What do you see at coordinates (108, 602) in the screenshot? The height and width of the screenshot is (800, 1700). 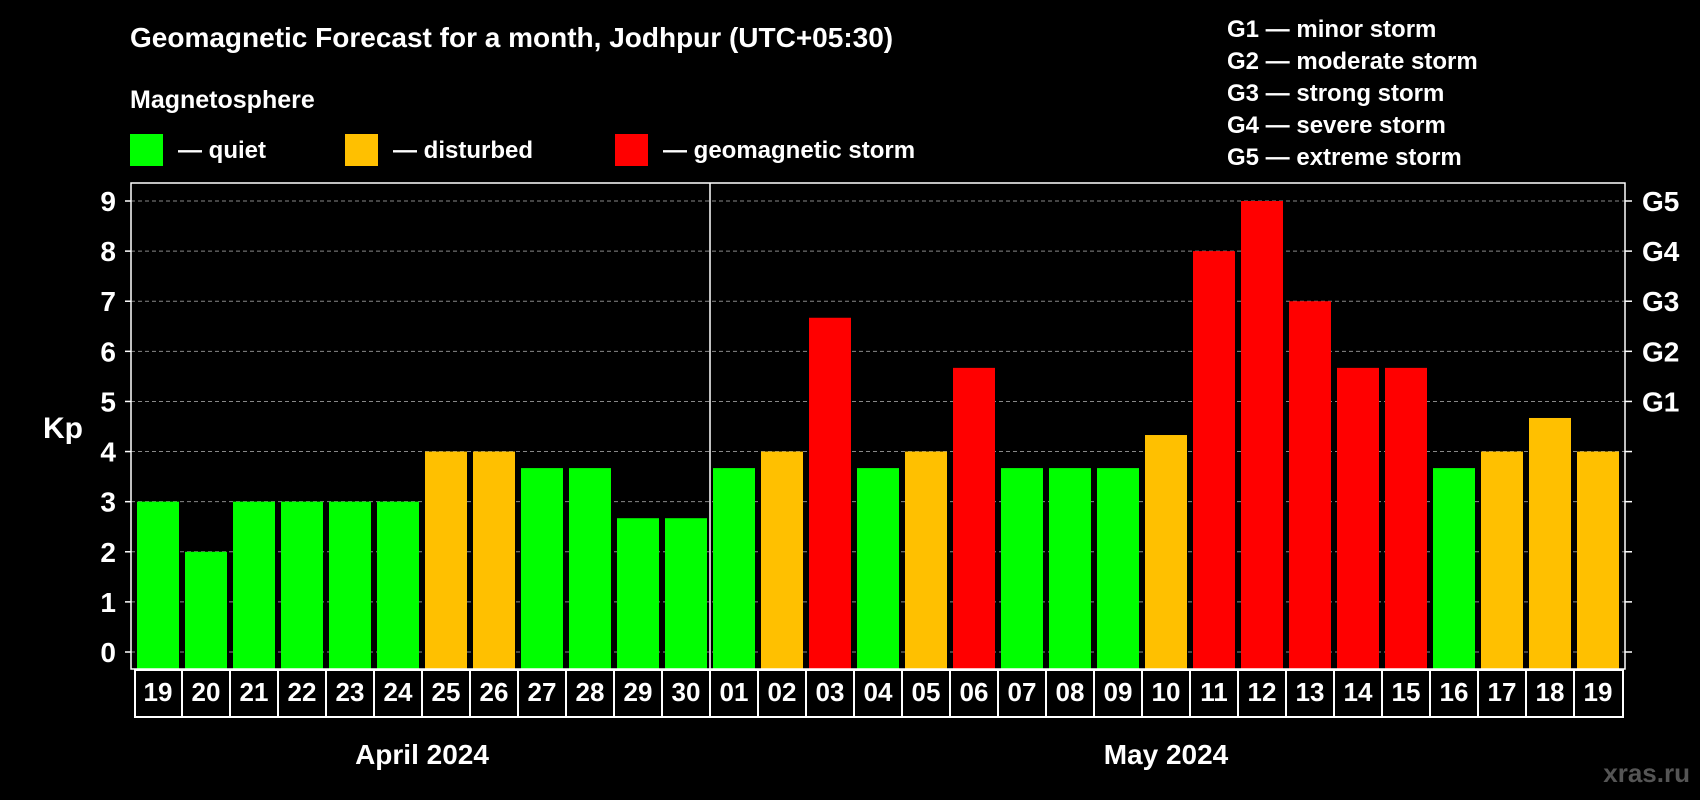 I see `y-tick-label: 1` at bounding box center [108, 602].